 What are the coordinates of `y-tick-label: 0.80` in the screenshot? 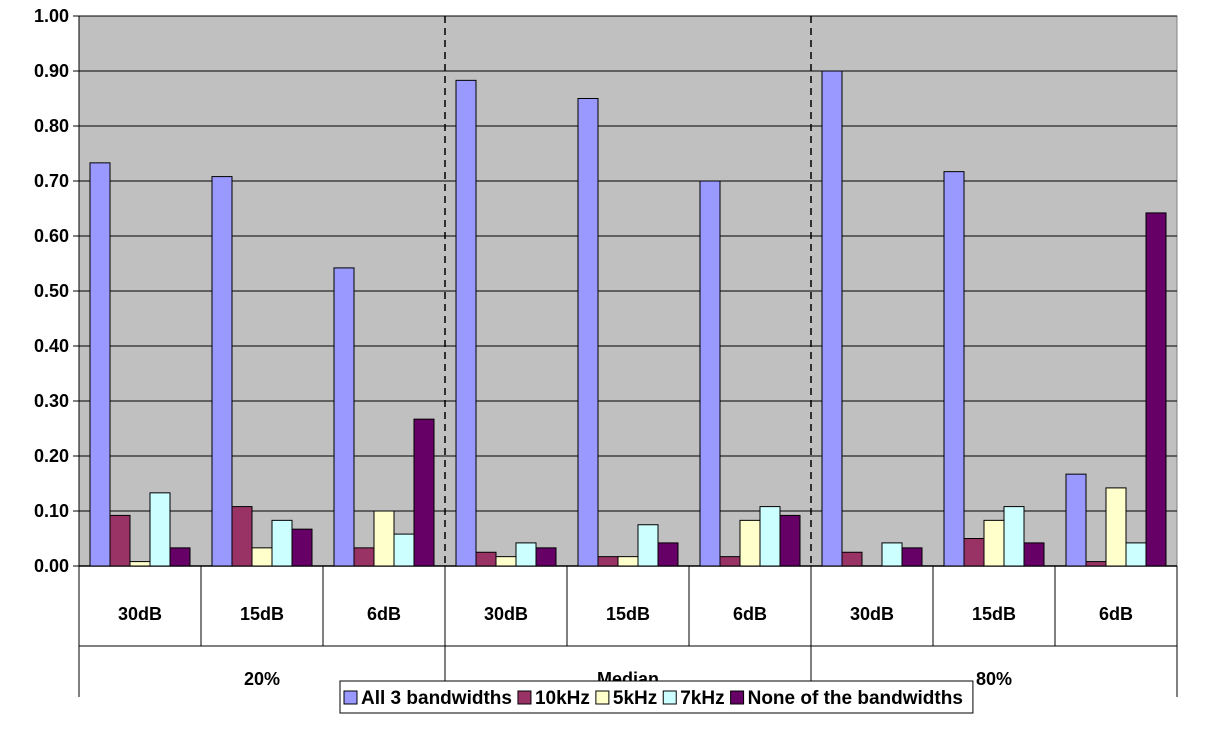 It's located at (51, 126).